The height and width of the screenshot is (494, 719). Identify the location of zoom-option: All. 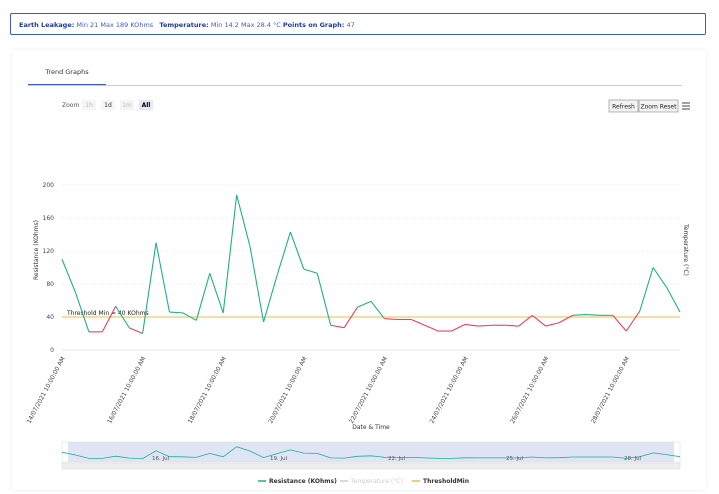
(146, 105).